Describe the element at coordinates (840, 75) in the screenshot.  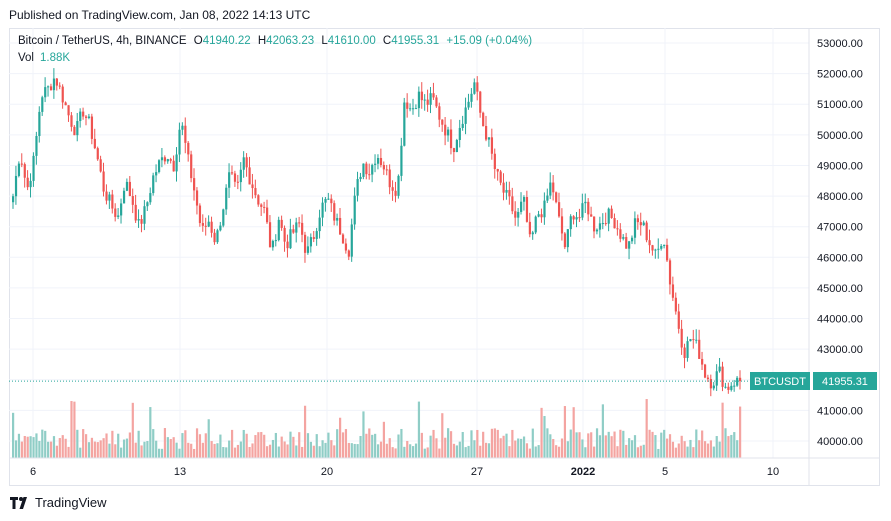
I see `price-tick-label: 52000.00` at that location.